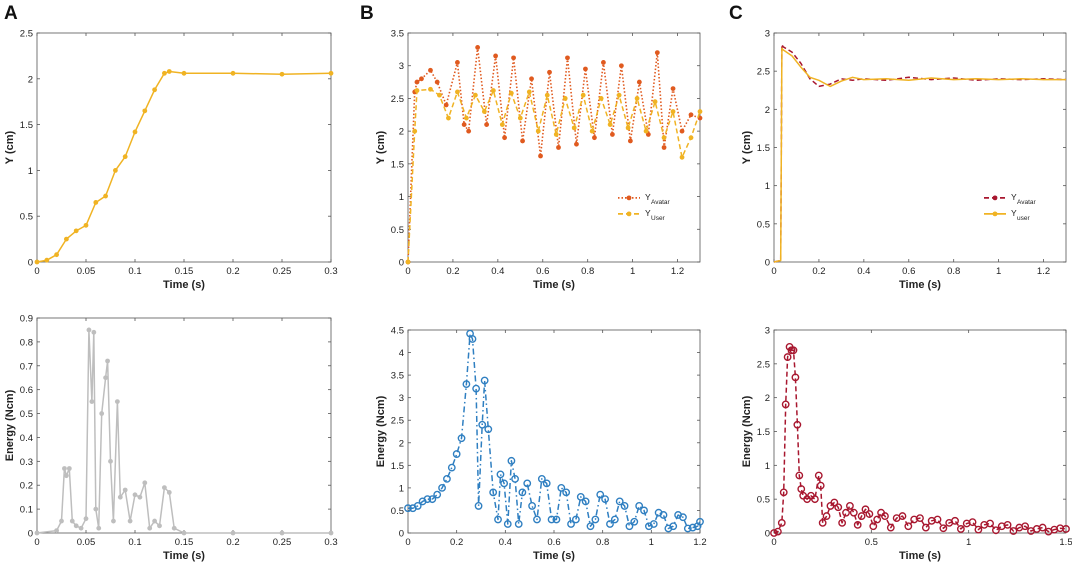 The image size is (1072, 567). What do you see at coordinates (736, 13) in the screenshot?
I see `panel-label-c: C` at bounding box center [736, 13].